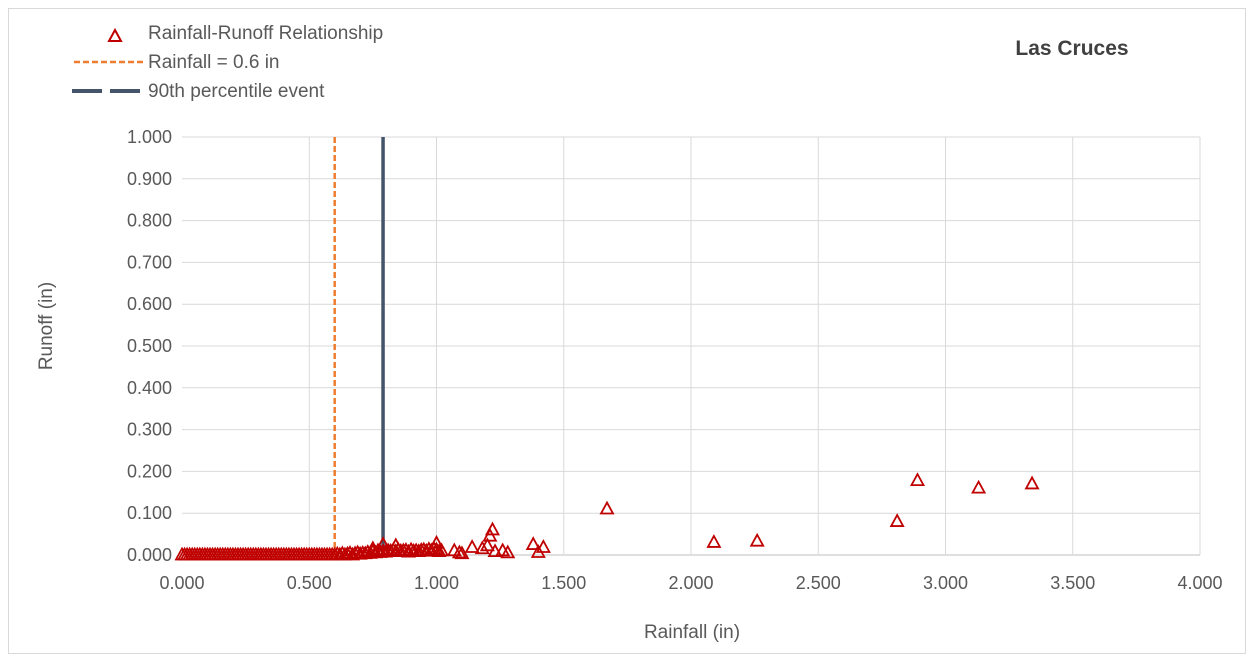  What do you see at coordinates (214, 62) in the screenshot?
I see `legend-label-rainfall-threshold: Rainfall = 0.6 in` at bounding box center [214, 62].